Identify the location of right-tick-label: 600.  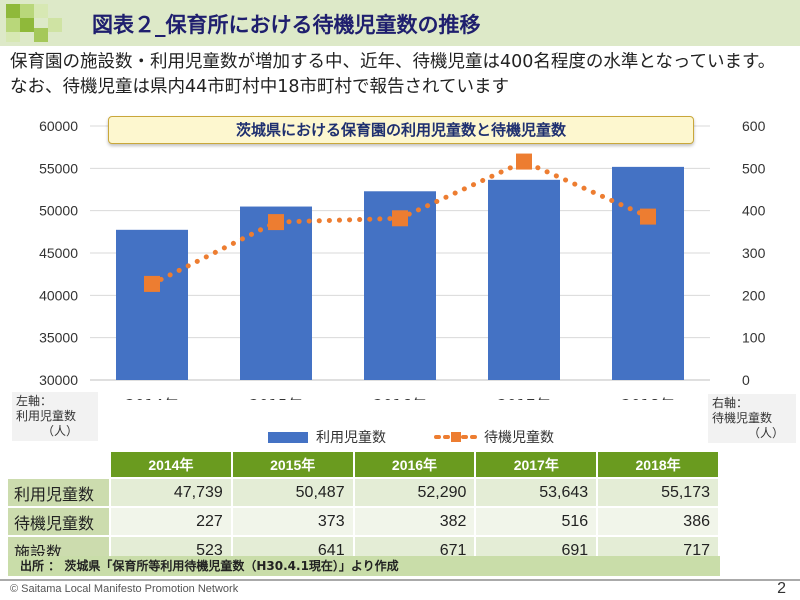
(754, 126).